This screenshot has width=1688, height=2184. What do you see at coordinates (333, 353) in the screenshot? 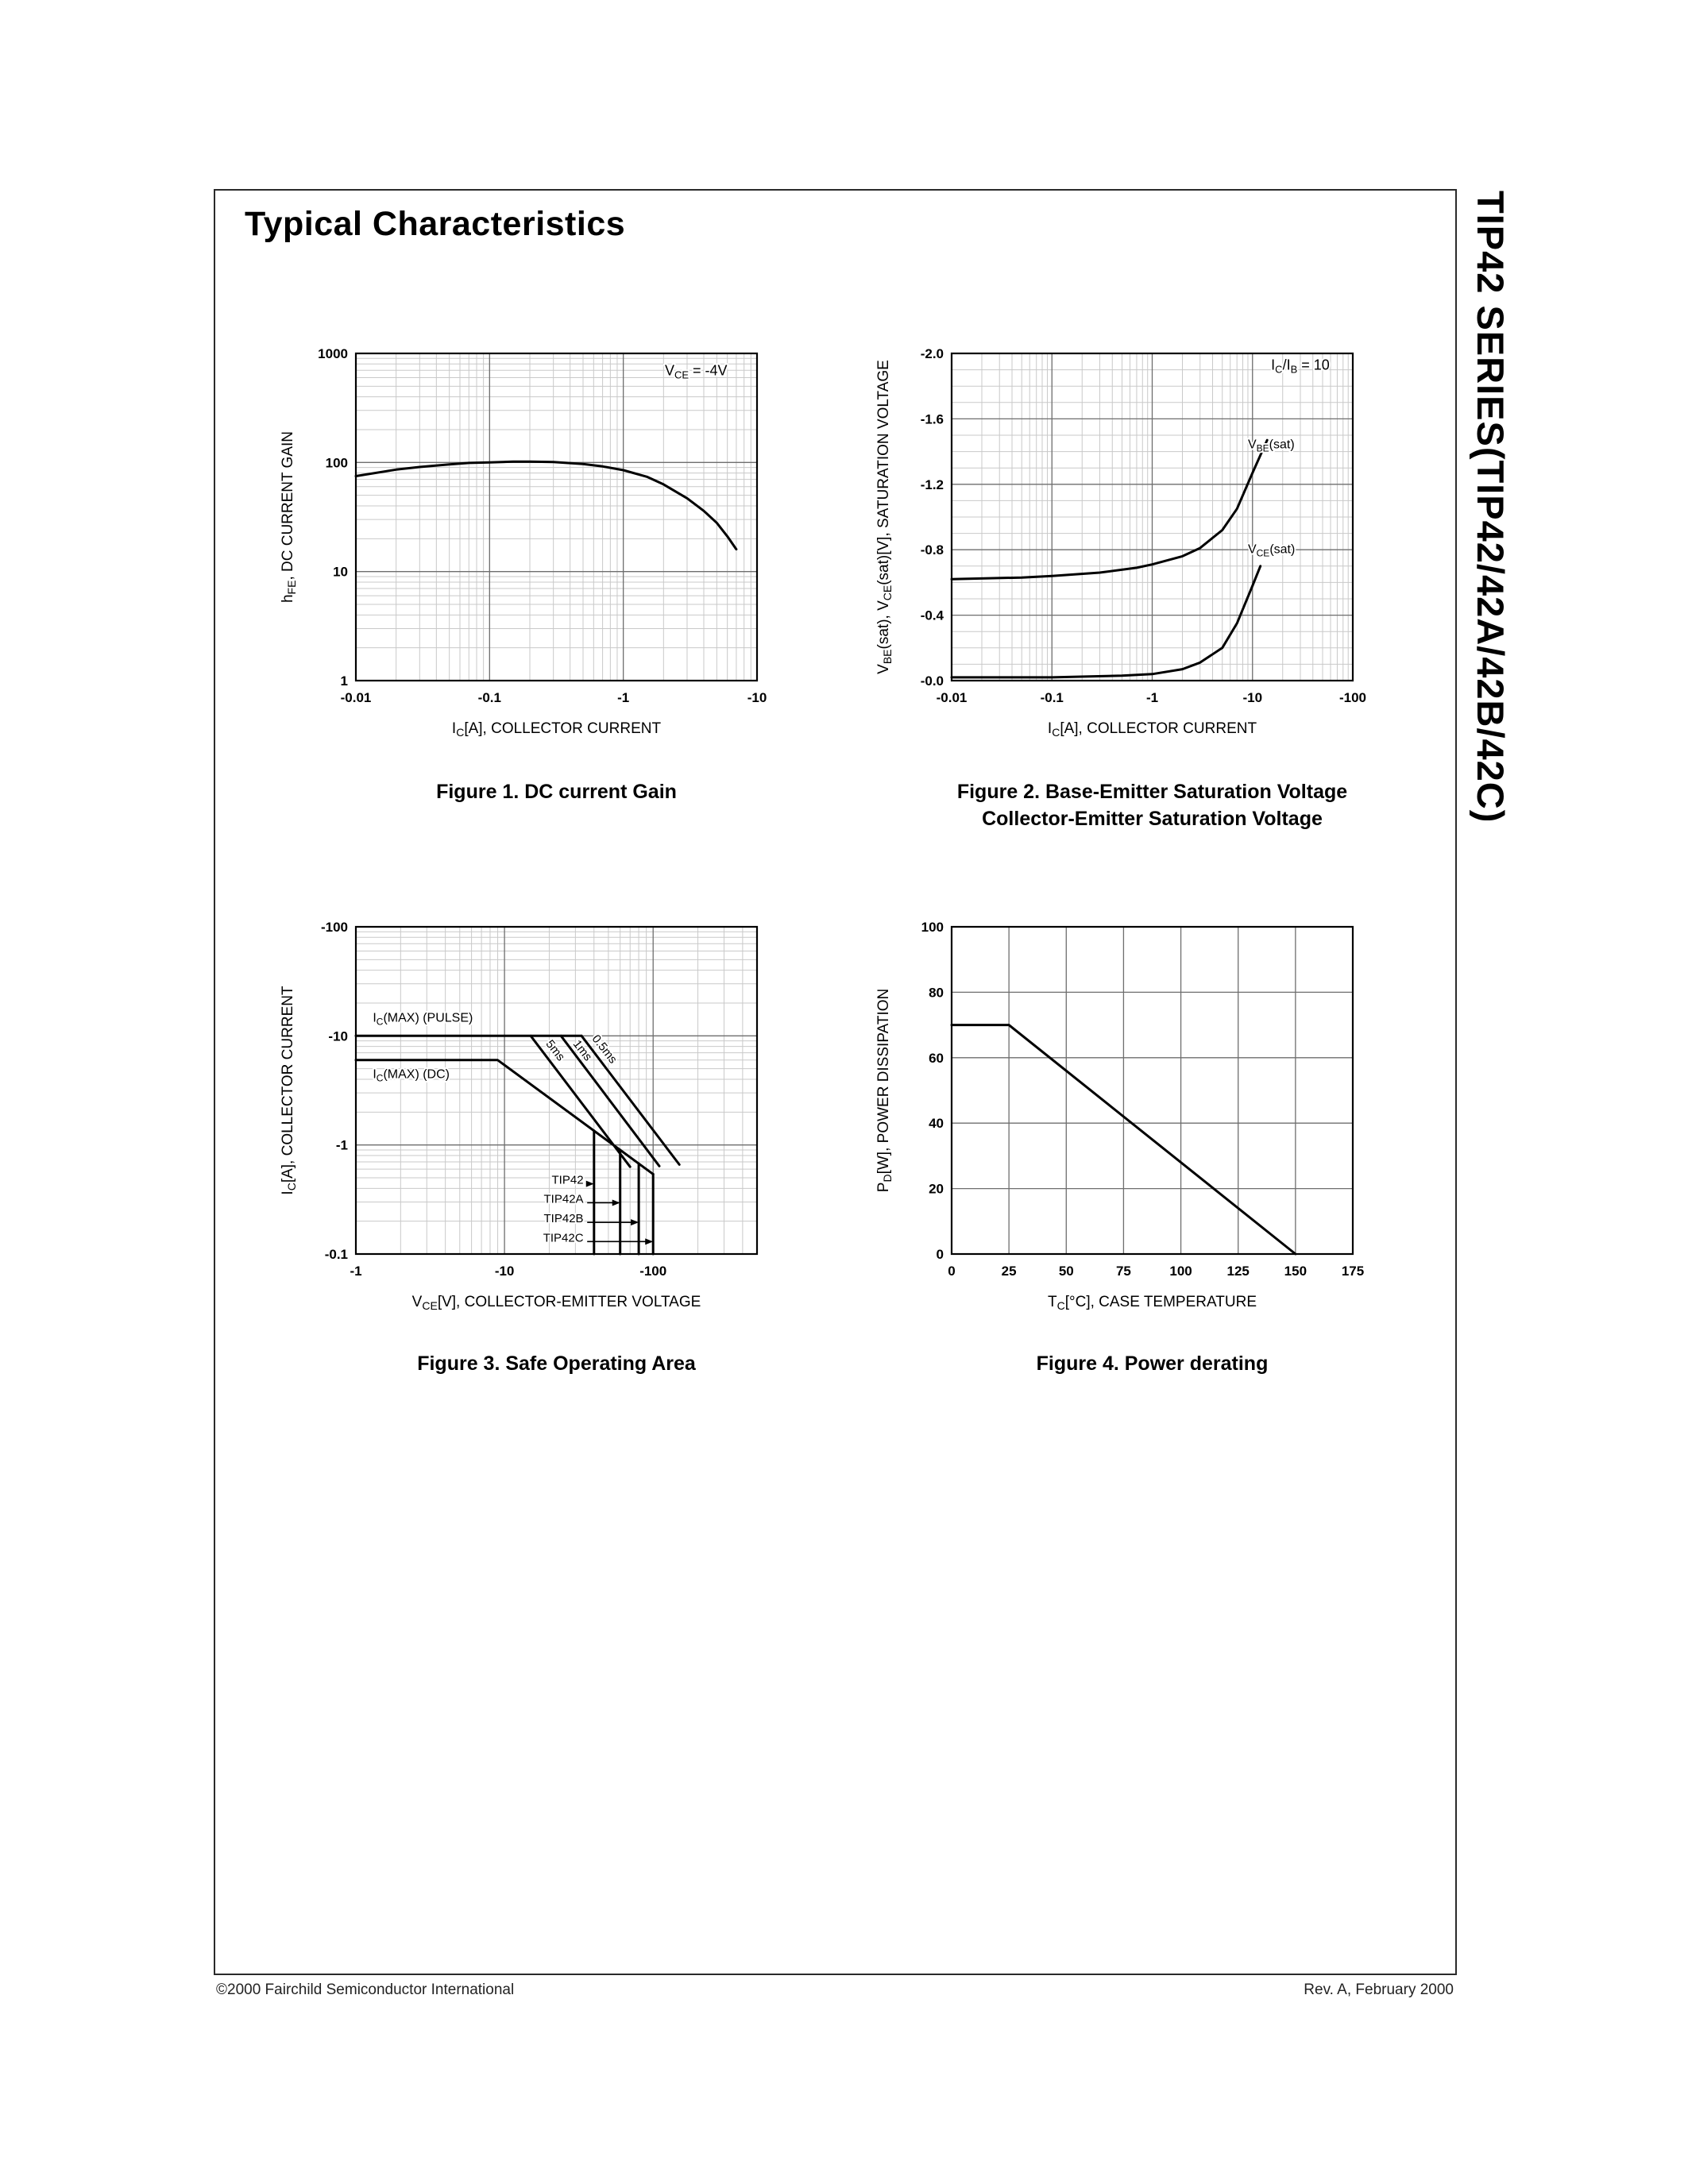
I see `svg-text: 1000` at bounding box center [333, 353].